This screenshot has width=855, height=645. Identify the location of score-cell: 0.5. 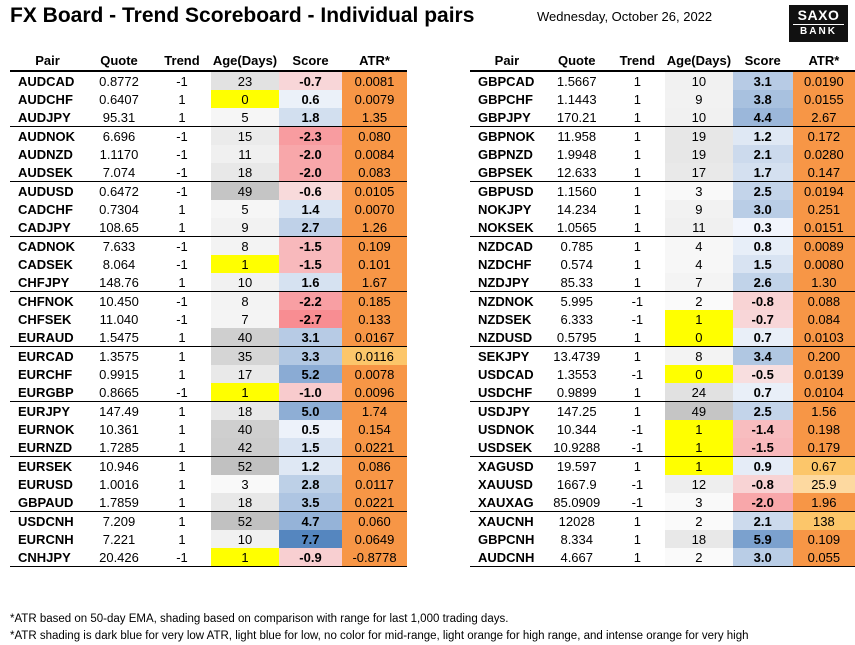
(310, 429).